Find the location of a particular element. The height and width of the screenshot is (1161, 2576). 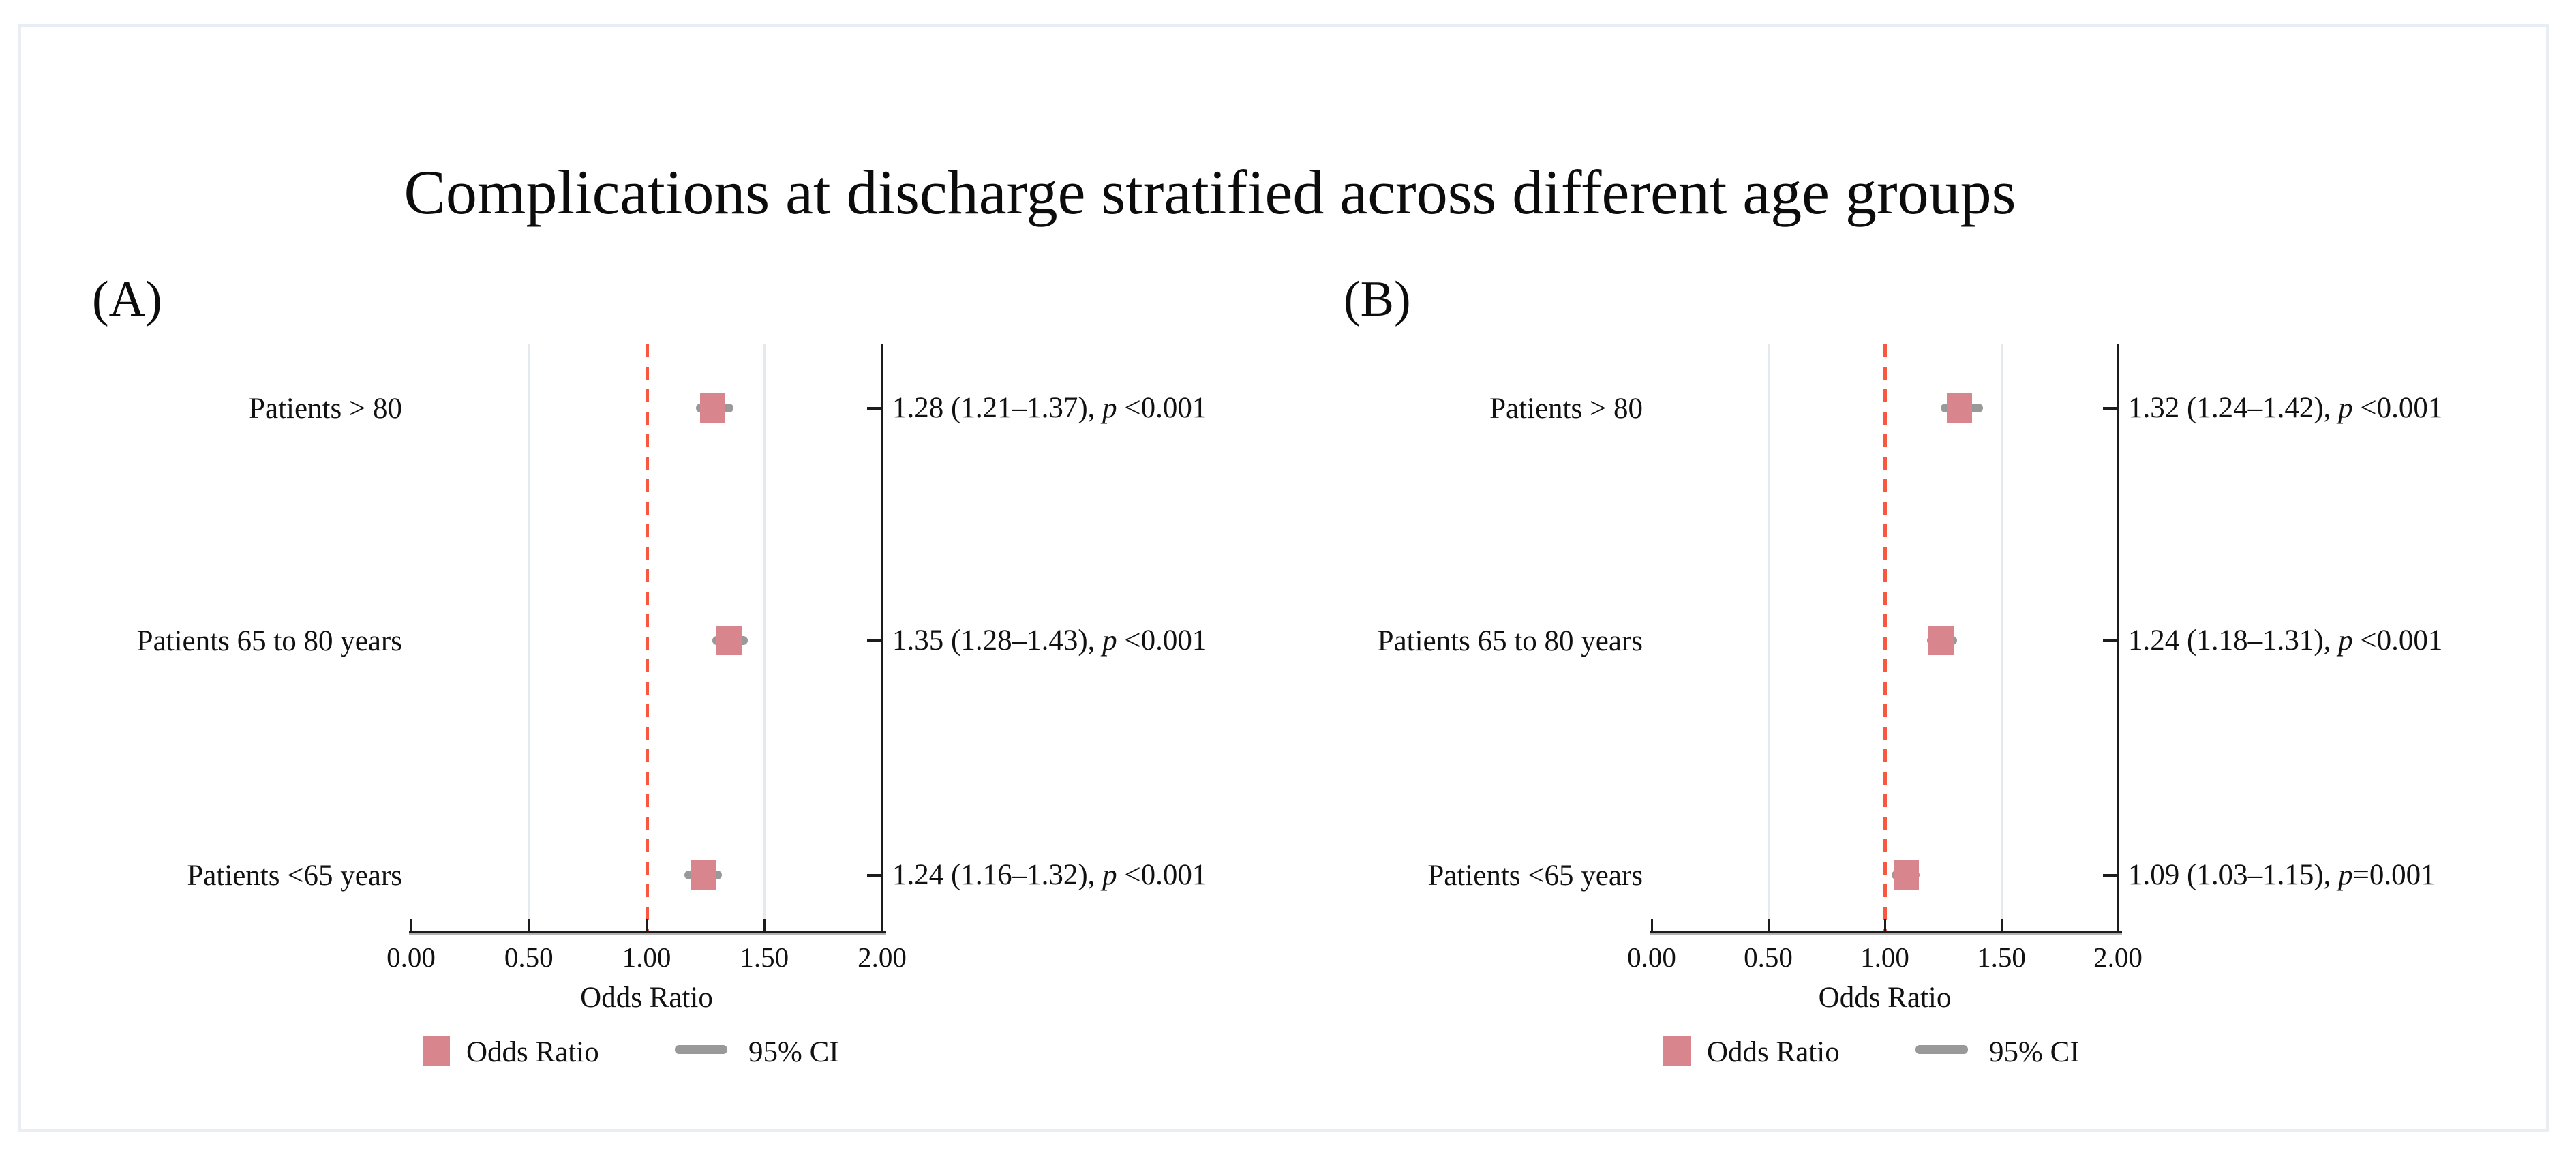

annotation-text: 1.24 (1.16–1.32), is located at coordinates (998, 875).